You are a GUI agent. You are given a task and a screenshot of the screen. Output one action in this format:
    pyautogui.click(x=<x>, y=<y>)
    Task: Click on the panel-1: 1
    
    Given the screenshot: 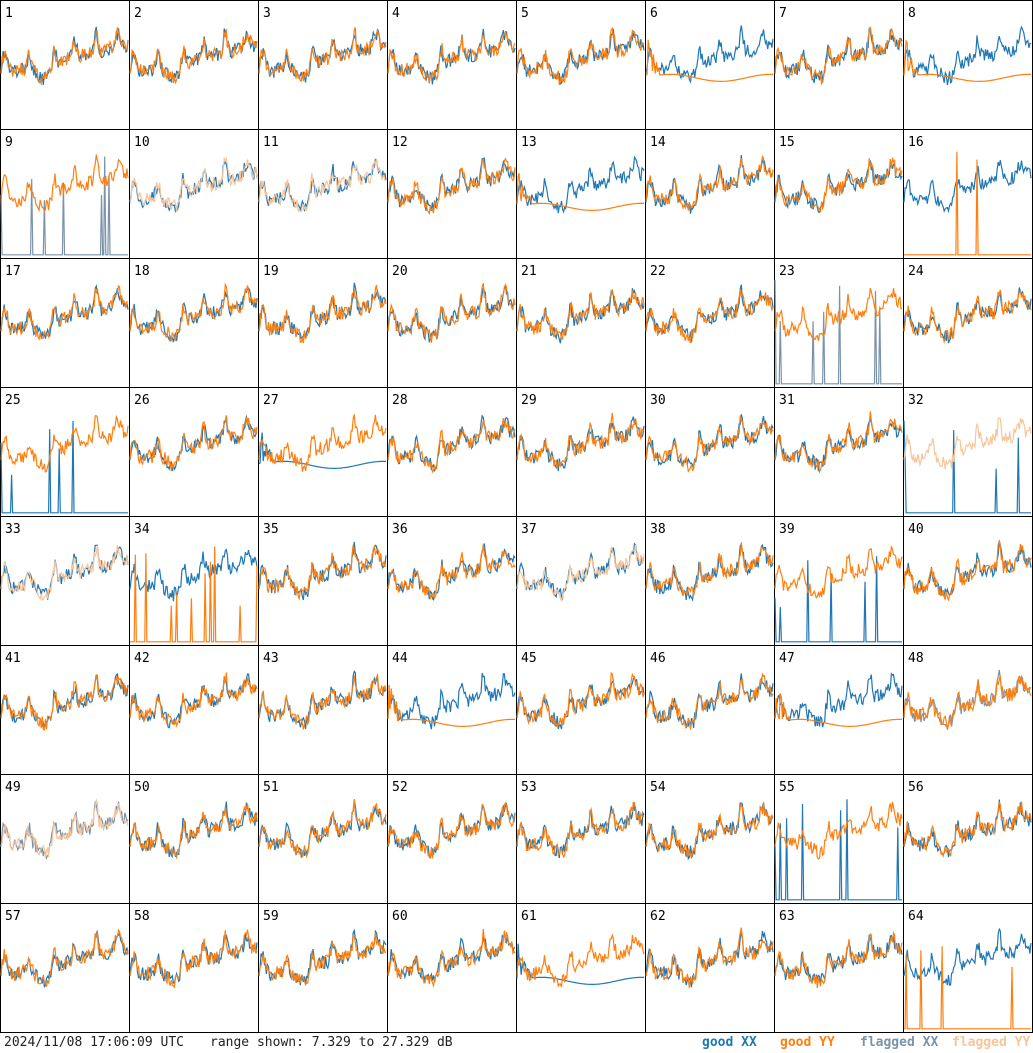 What is the action you would take?
    pyautogui.click(x=65, y=65)
    